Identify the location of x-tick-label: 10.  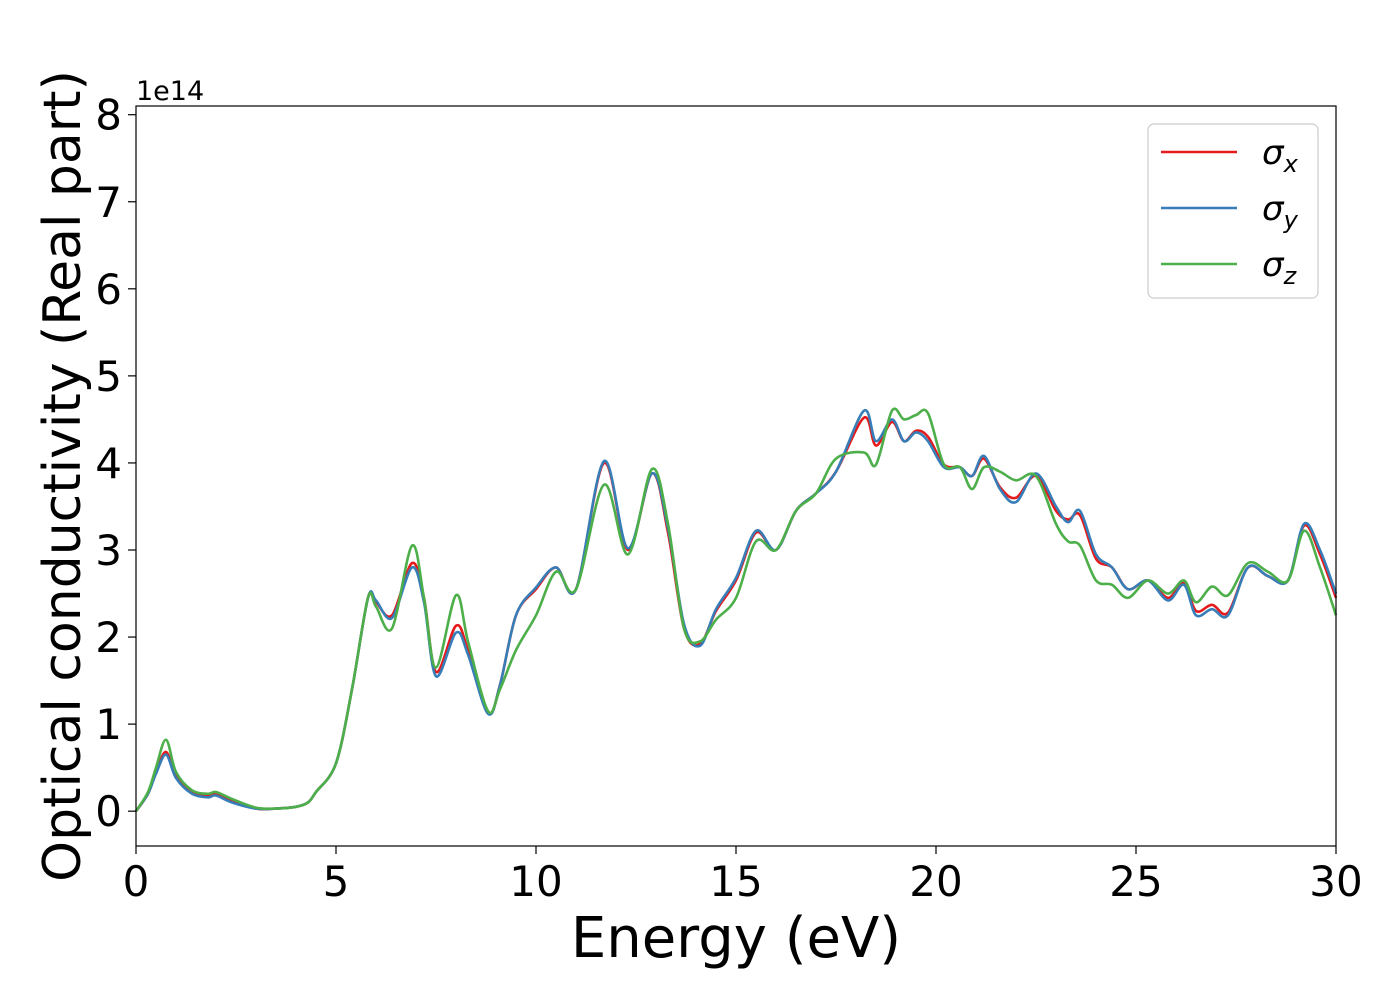
(535, 881).